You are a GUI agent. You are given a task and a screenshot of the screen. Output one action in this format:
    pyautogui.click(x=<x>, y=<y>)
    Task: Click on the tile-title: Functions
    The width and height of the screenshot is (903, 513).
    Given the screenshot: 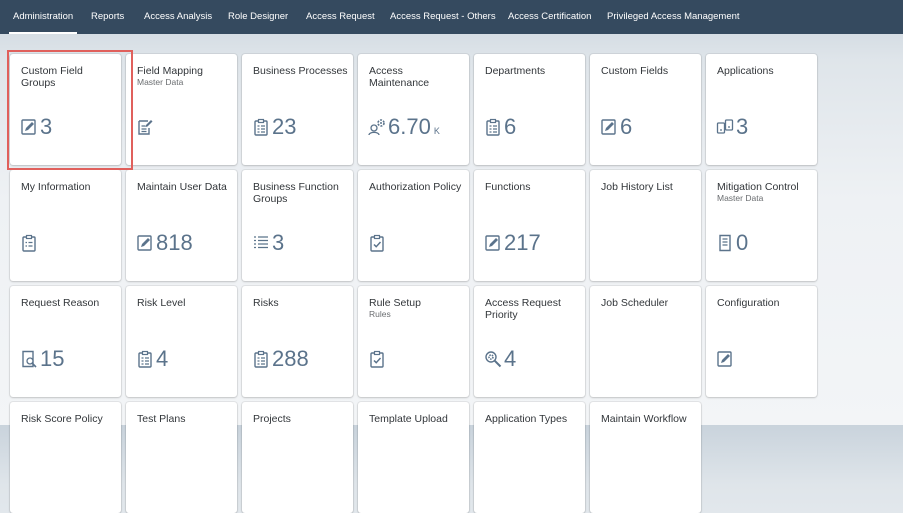 What is the action you would take?
    pyautogui.click(x=508, y=187)
    